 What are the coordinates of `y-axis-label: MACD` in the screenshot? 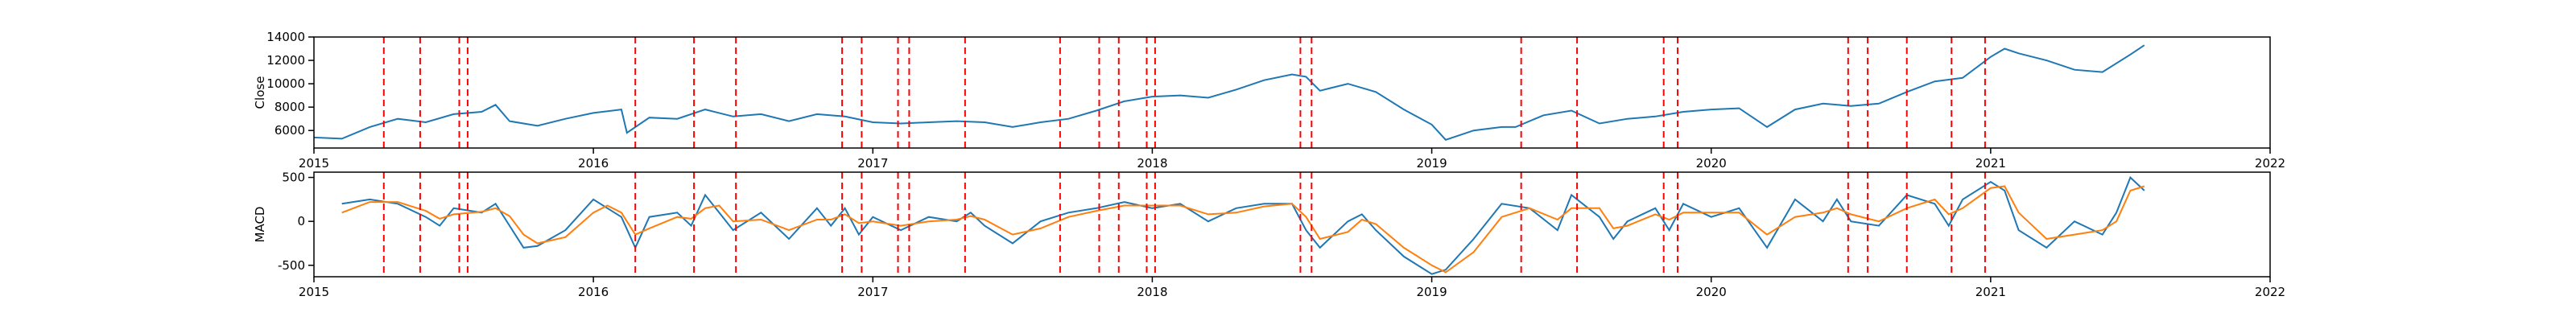 It's located at (260, 225).